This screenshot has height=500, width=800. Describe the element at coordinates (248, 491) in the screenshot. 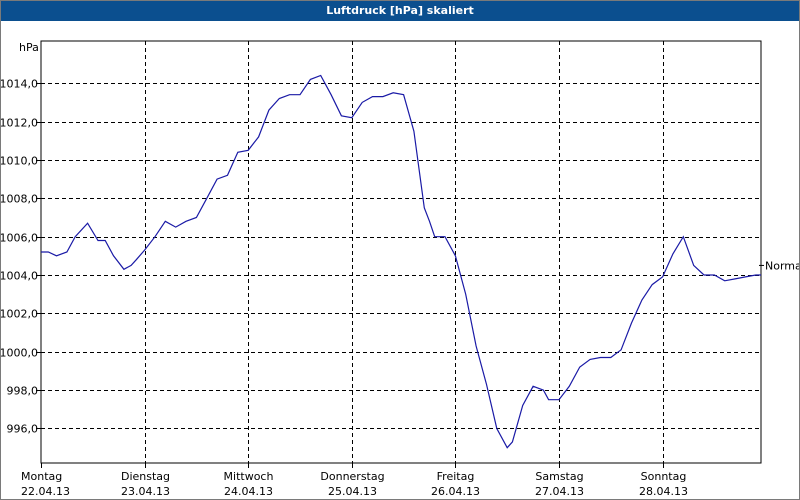

I see `x-tick-date: 24.04.13` at that location.